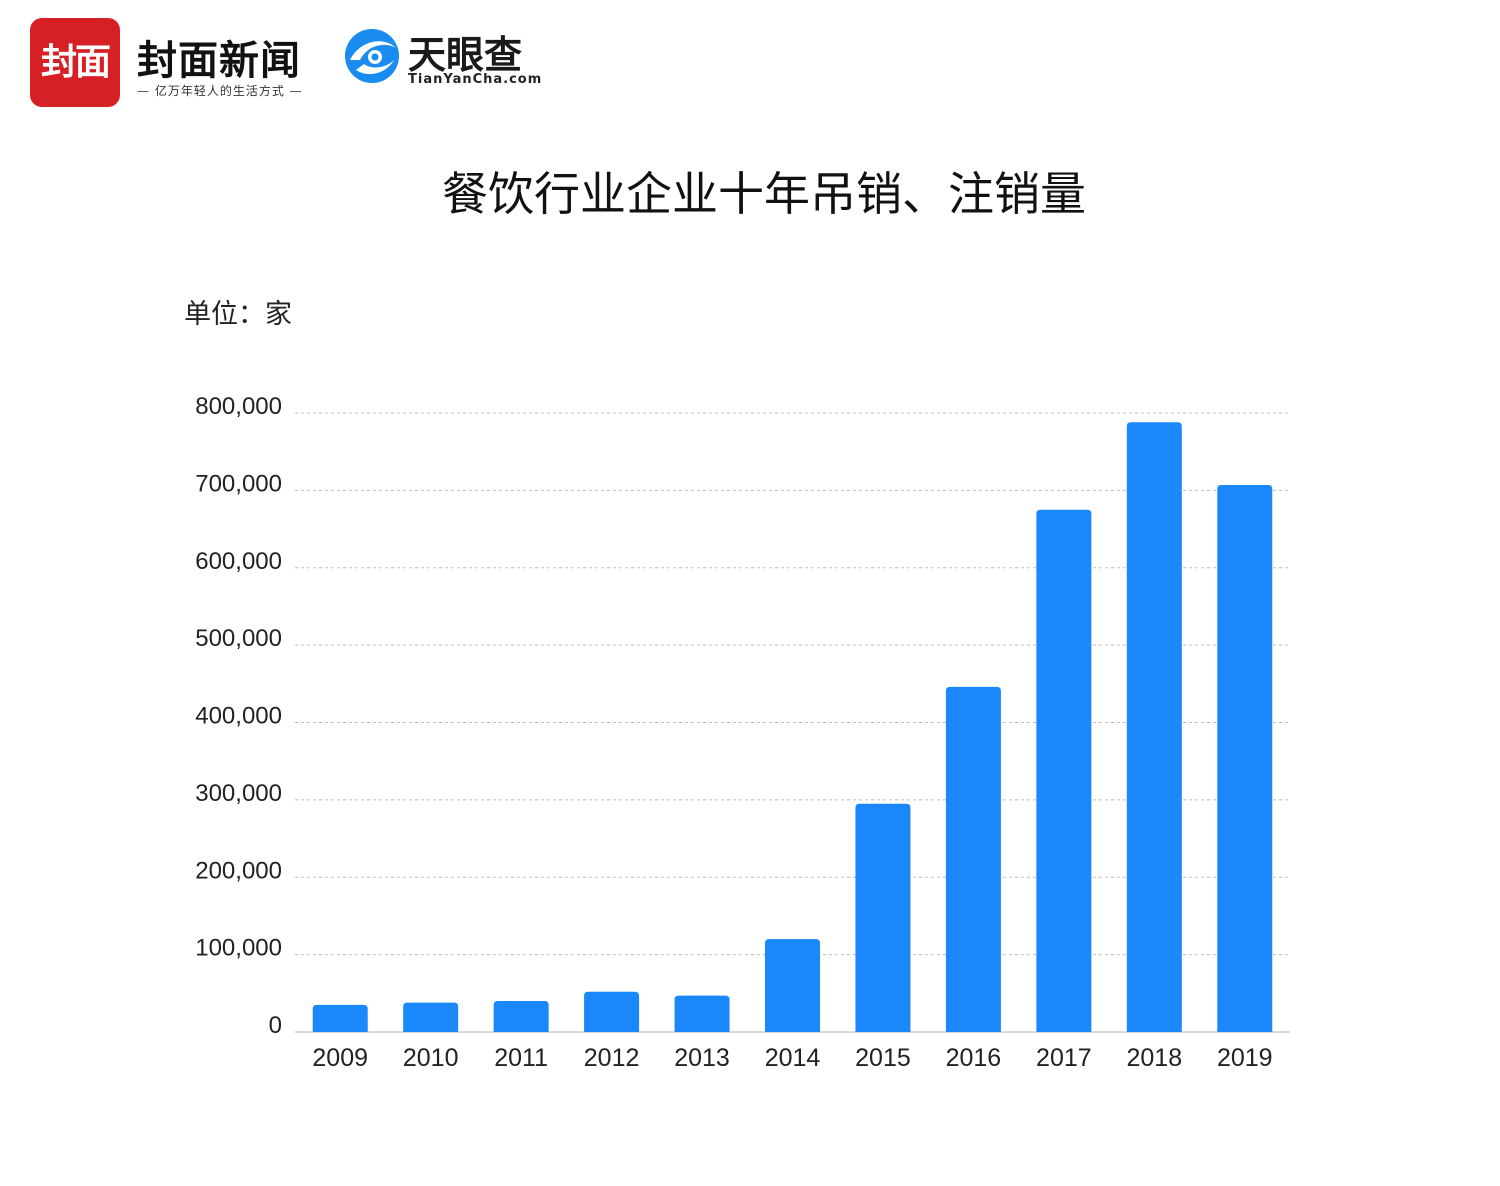 This screenshot has height=1186, width=1500. Describe the element at coordinates (340, 1058) in the screenshot. I see `x-tick-label: 2009` at that location.